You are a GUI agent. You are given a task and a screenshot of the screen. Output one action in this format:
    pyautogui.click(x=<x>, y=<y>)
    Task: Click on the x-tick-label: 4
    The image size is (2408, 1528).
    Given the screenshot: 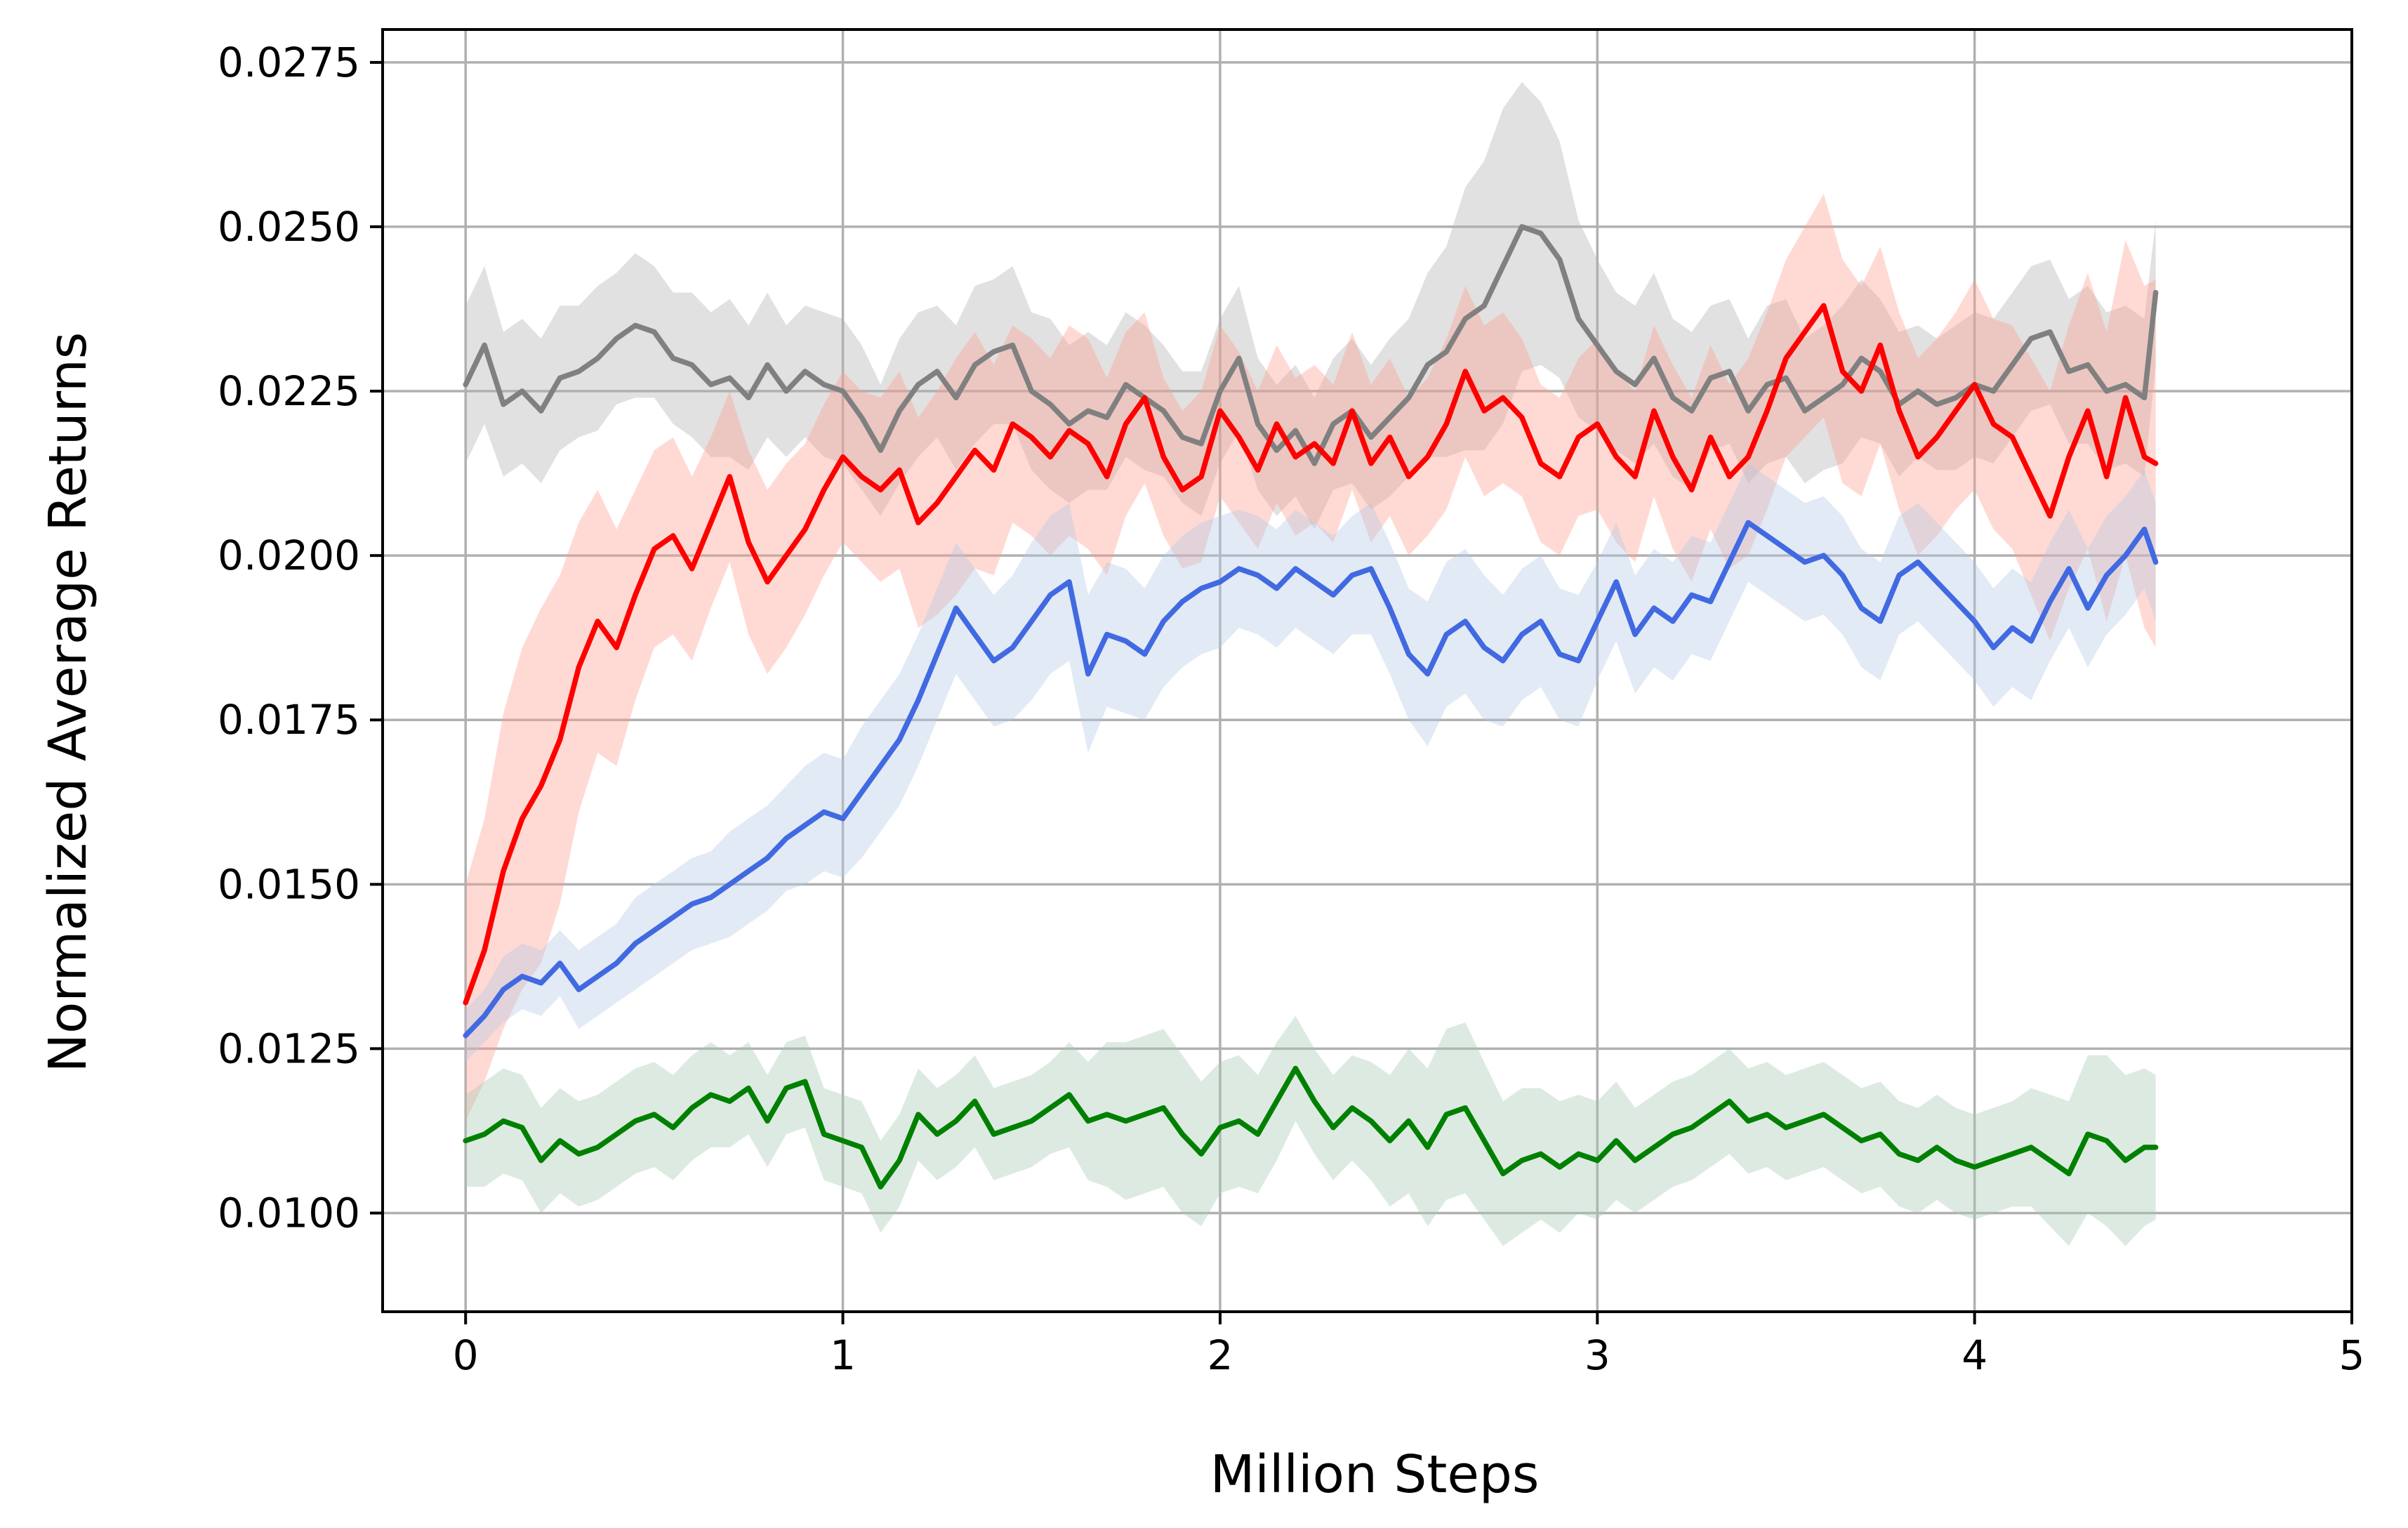 What is the action you would take?
    pyautogui.click(x=1974, y=1355)
    